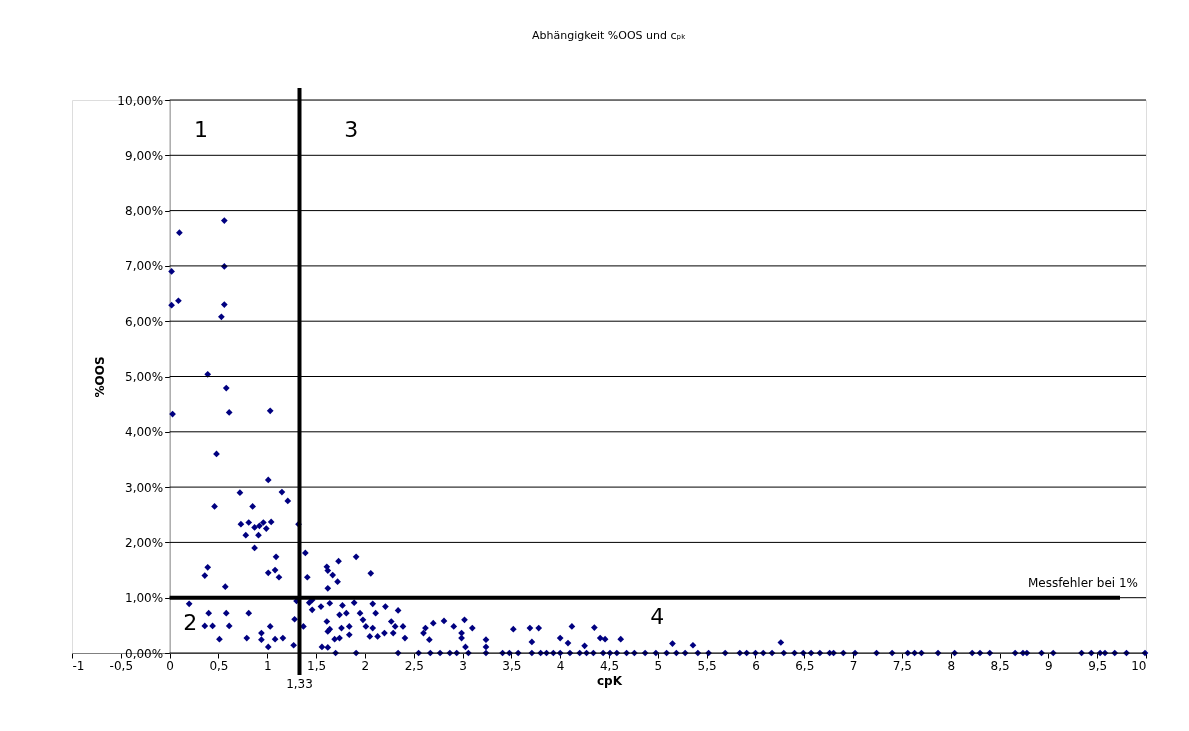 This screenshot has width=1189, height=731. What do you see at coordinates (267, 665) in the screenshot?
I see `x-tick-label: 1` at bounding box center [267, 665].